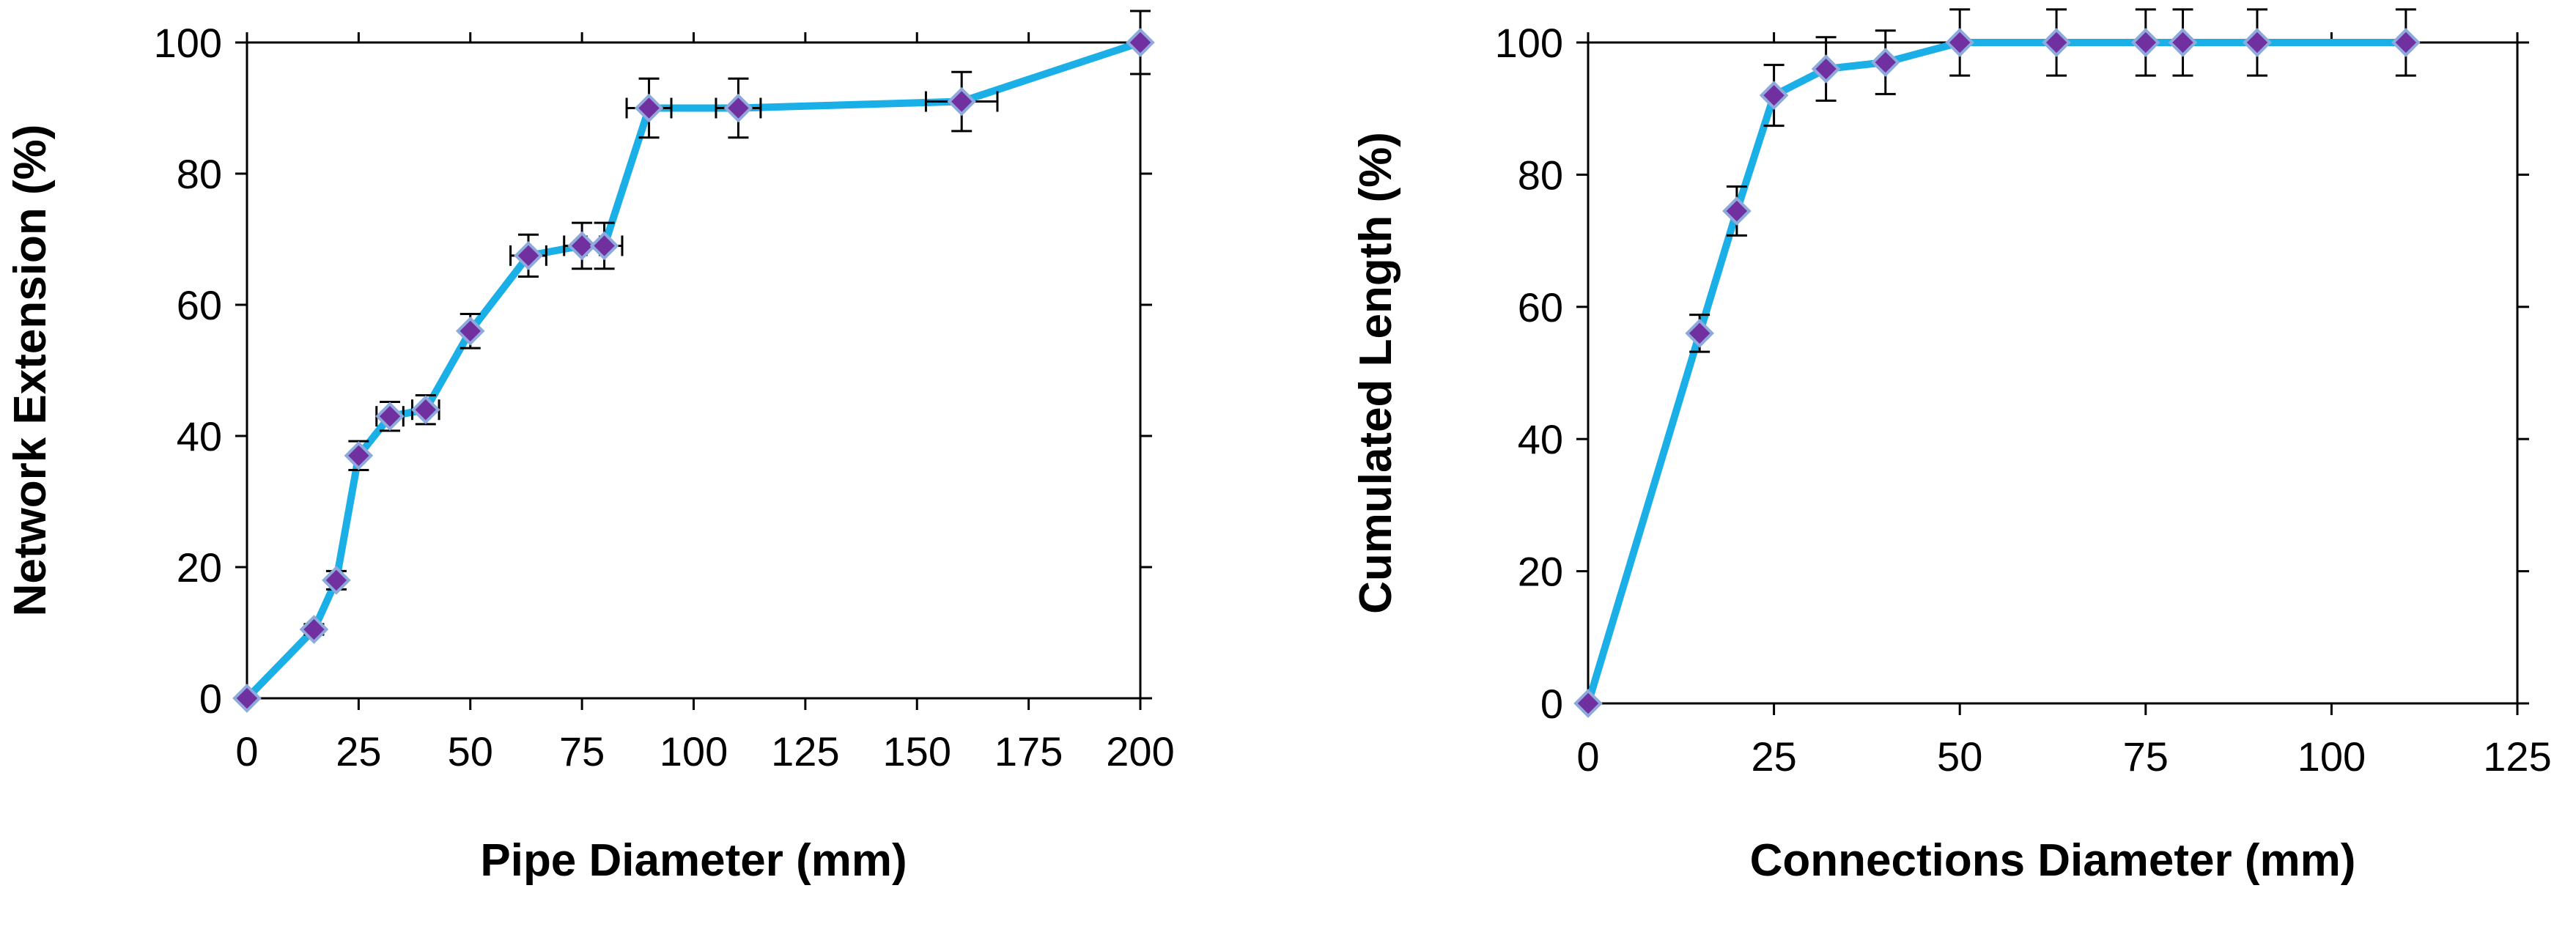  What do you see at coordinates (1140, 751) in the screenshot?
I see `x-tick-label: 200` at bounding box center [1140, 751].